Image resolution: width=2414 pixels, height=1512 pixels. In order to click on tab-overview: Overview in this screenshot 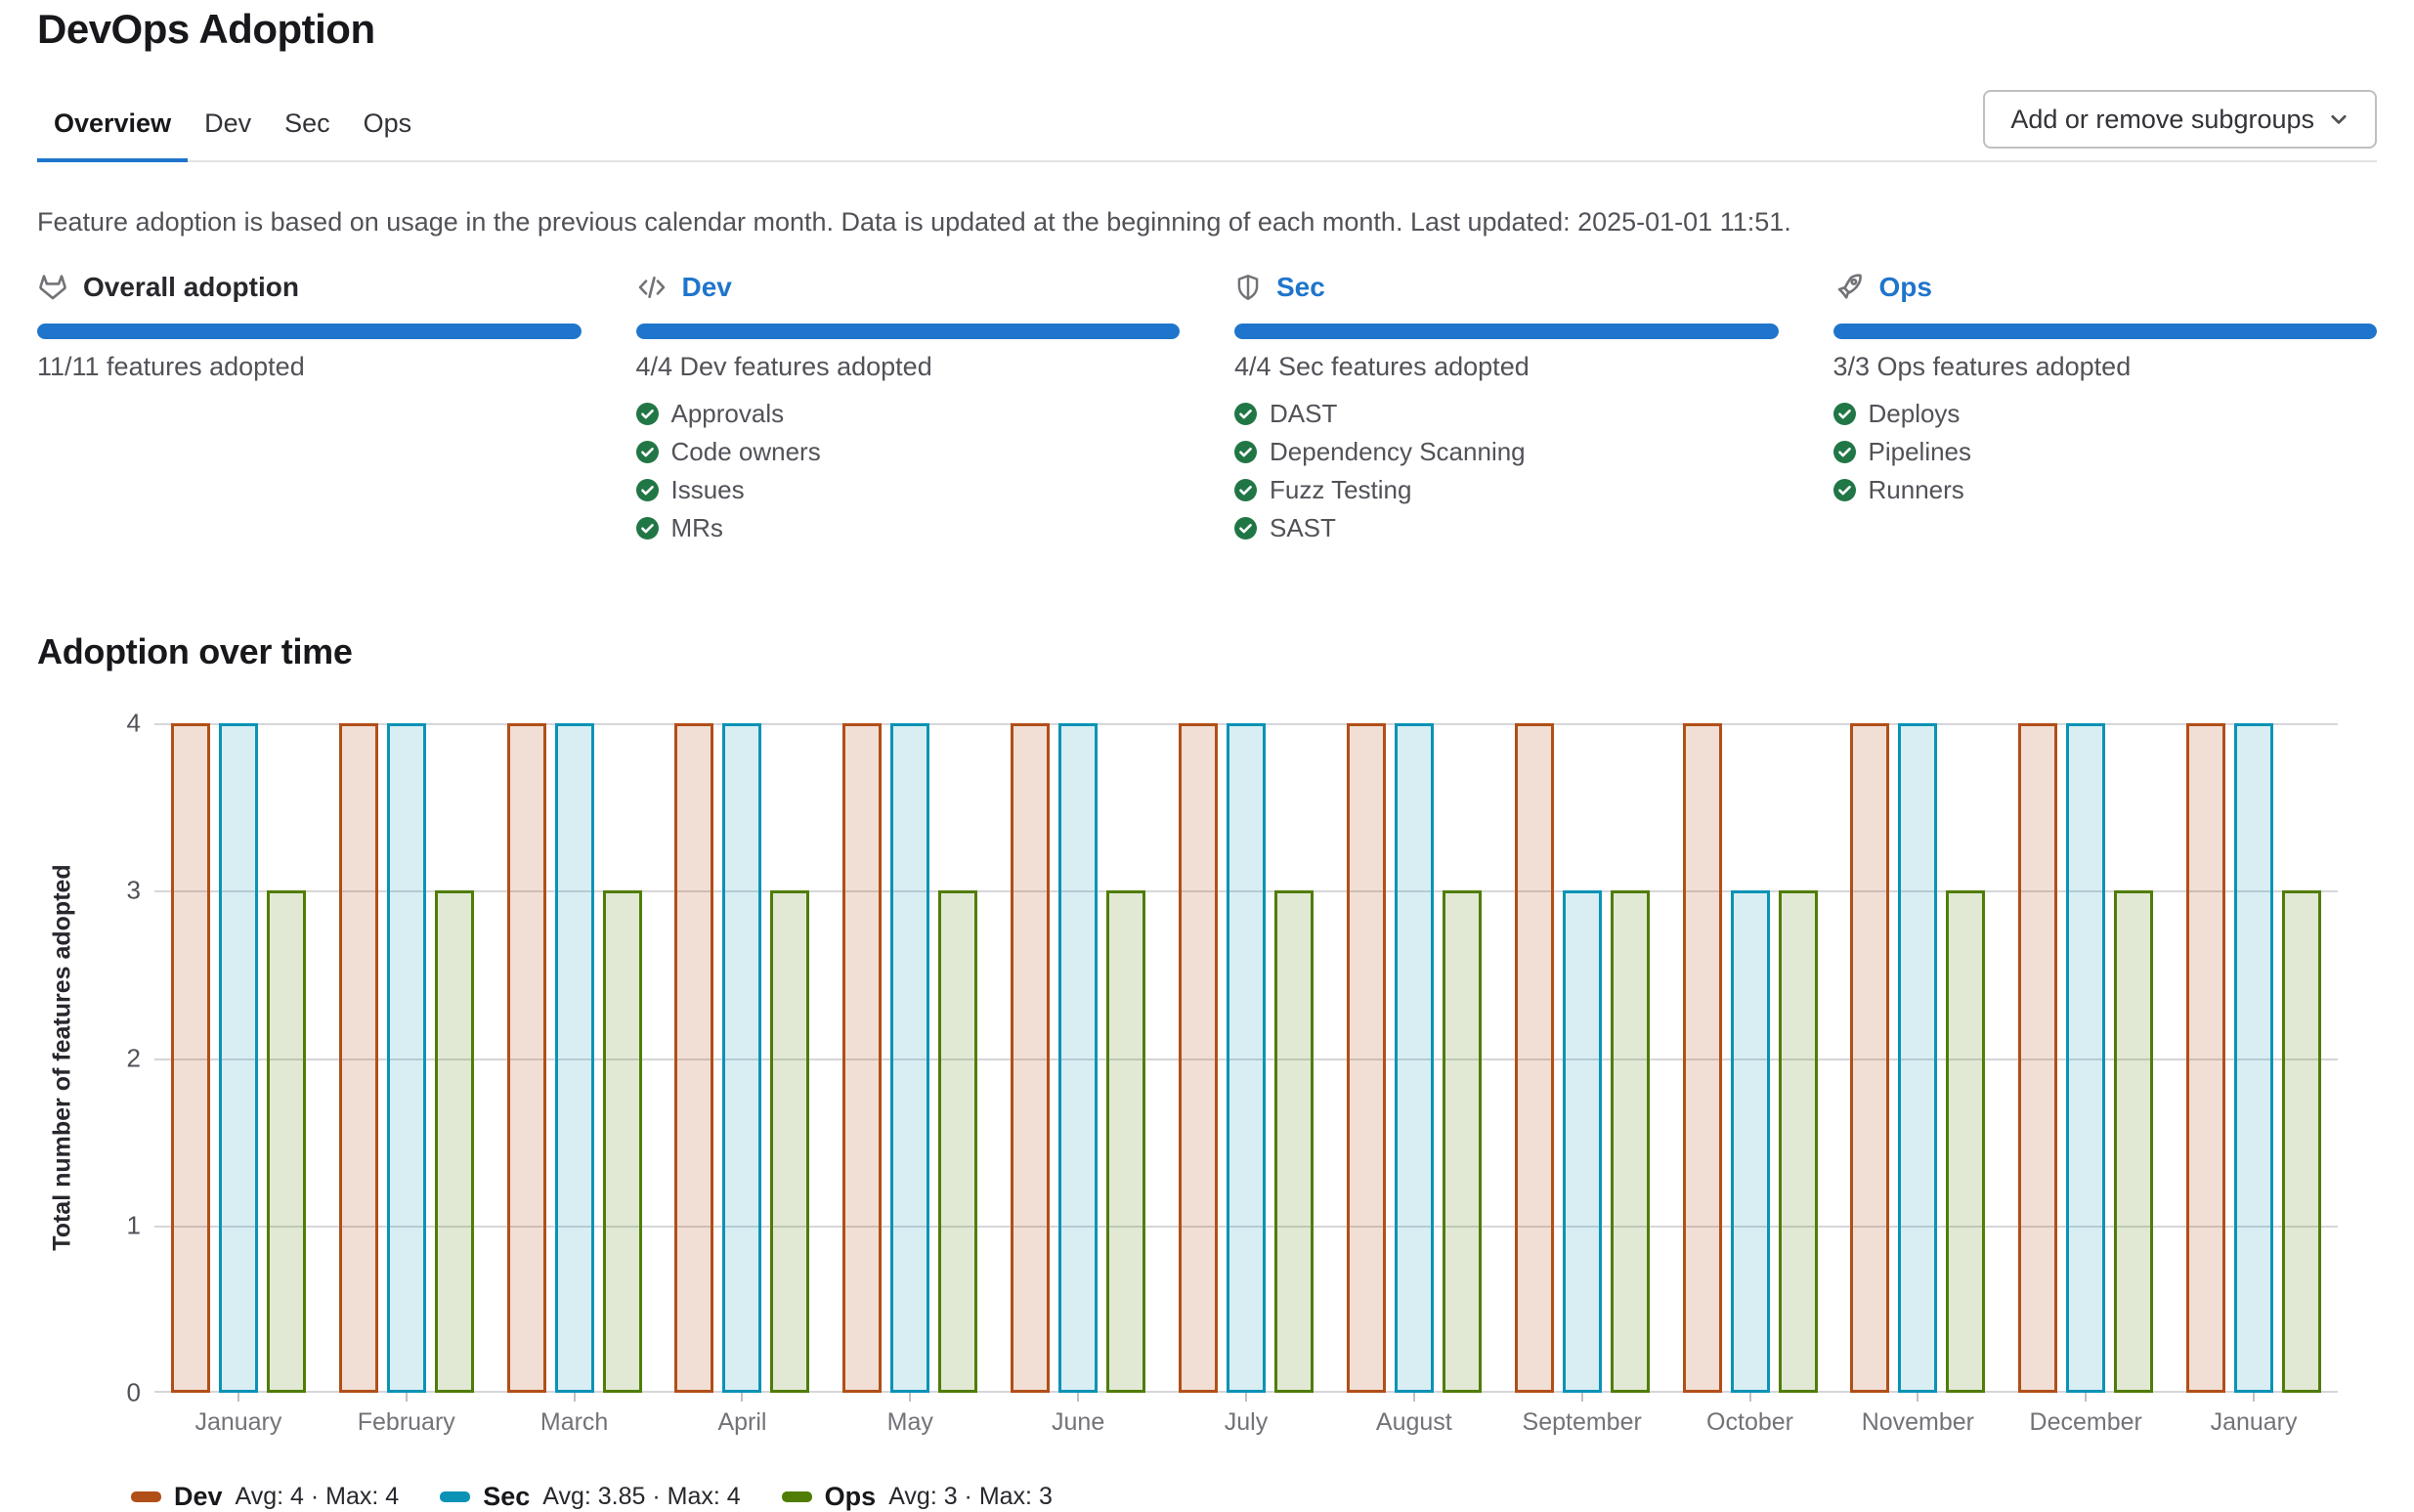, I will do `click(113, 128)`.